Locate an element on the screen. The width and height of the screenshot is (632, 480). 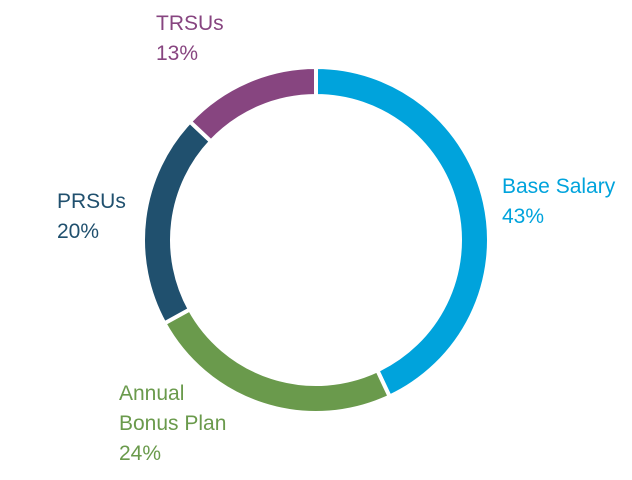
slice-name-label: TRSUs is located at coordinates (190, 23).